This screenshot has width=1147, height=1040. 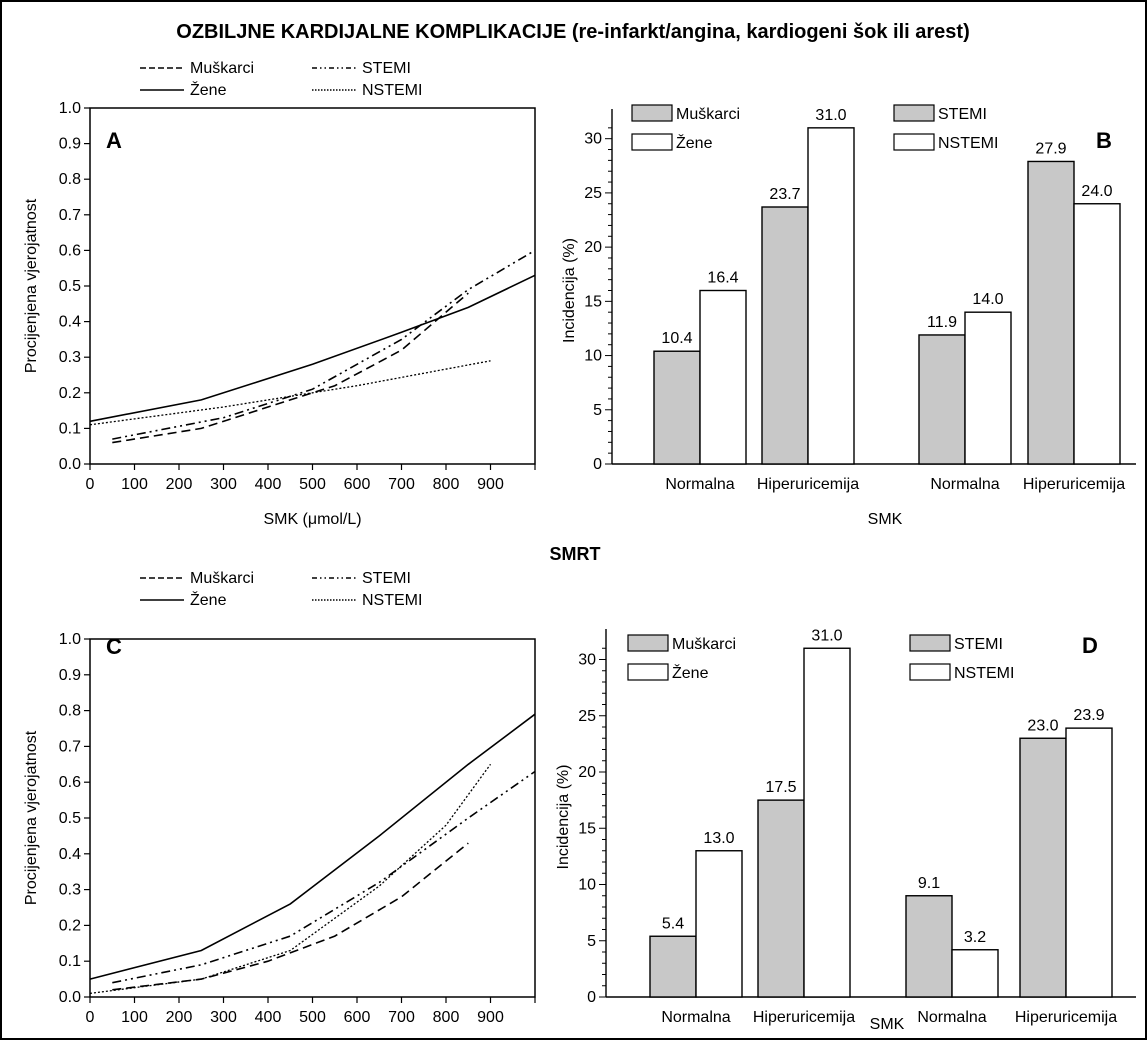 I want to click on y-tick-label: 0.5, so click(x=70, y=818).